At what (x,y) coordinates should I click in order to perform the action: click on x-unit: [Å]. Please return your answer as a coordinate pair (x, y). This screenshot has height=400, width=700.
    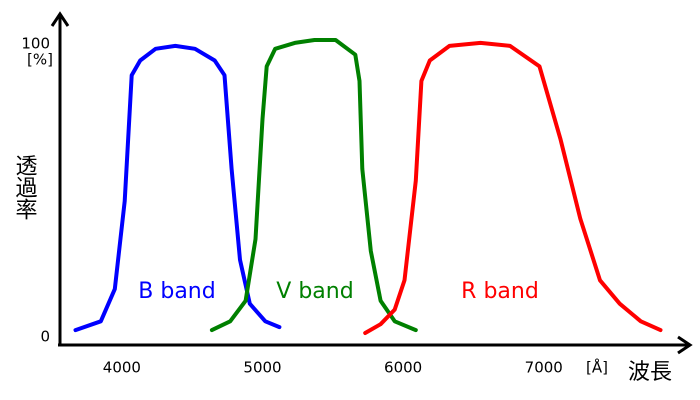
    Looking at the image, I should click on (597, 367).